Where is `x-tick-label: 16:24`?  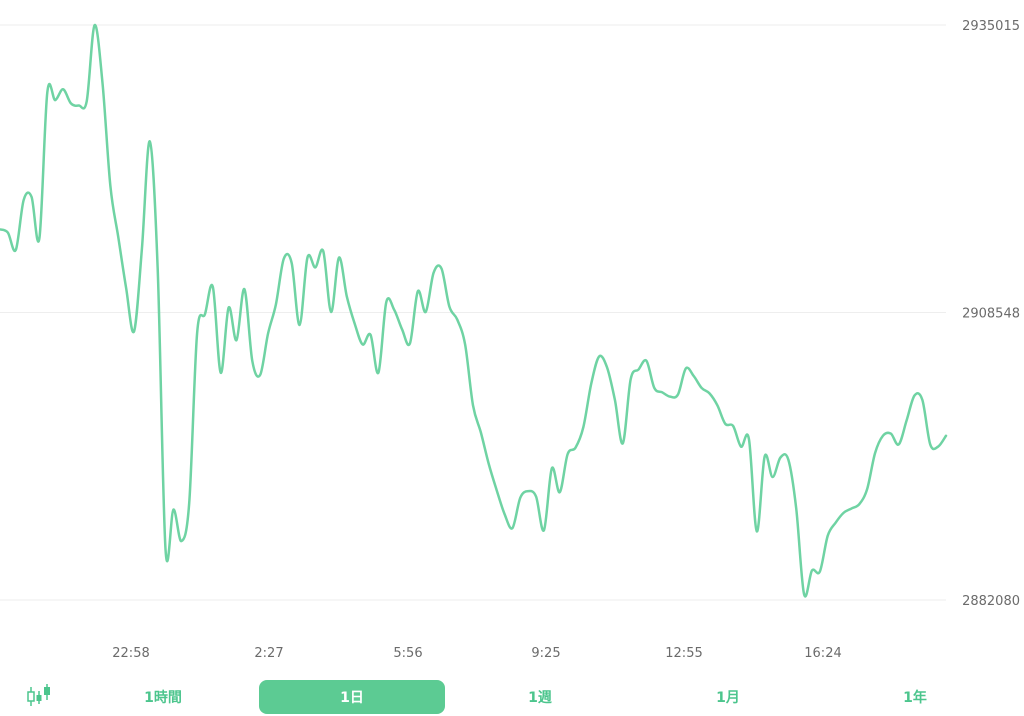 x-tick-label: 16:24 is located at coordinates (823, 653).